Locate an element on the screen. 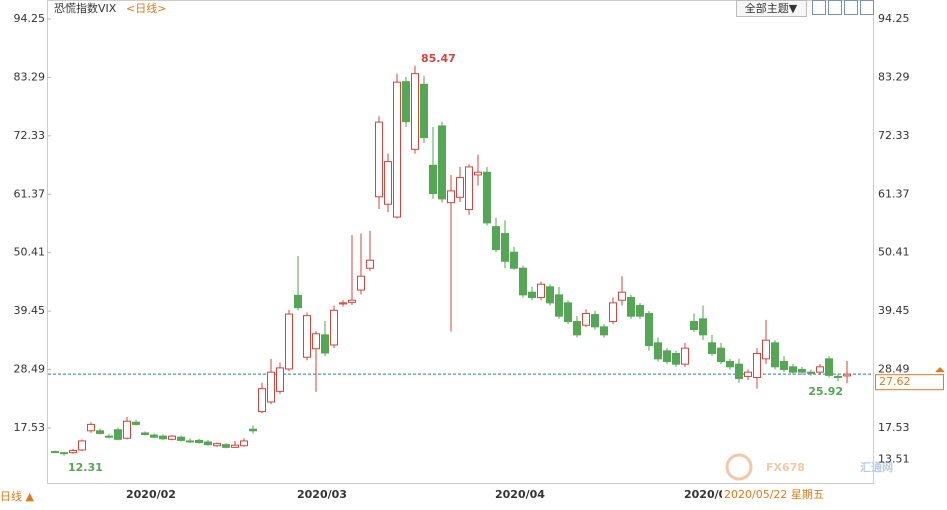 This screenshot has height=510, width=947. last-low-label: 25.92 is located at coordinates (825, 391).